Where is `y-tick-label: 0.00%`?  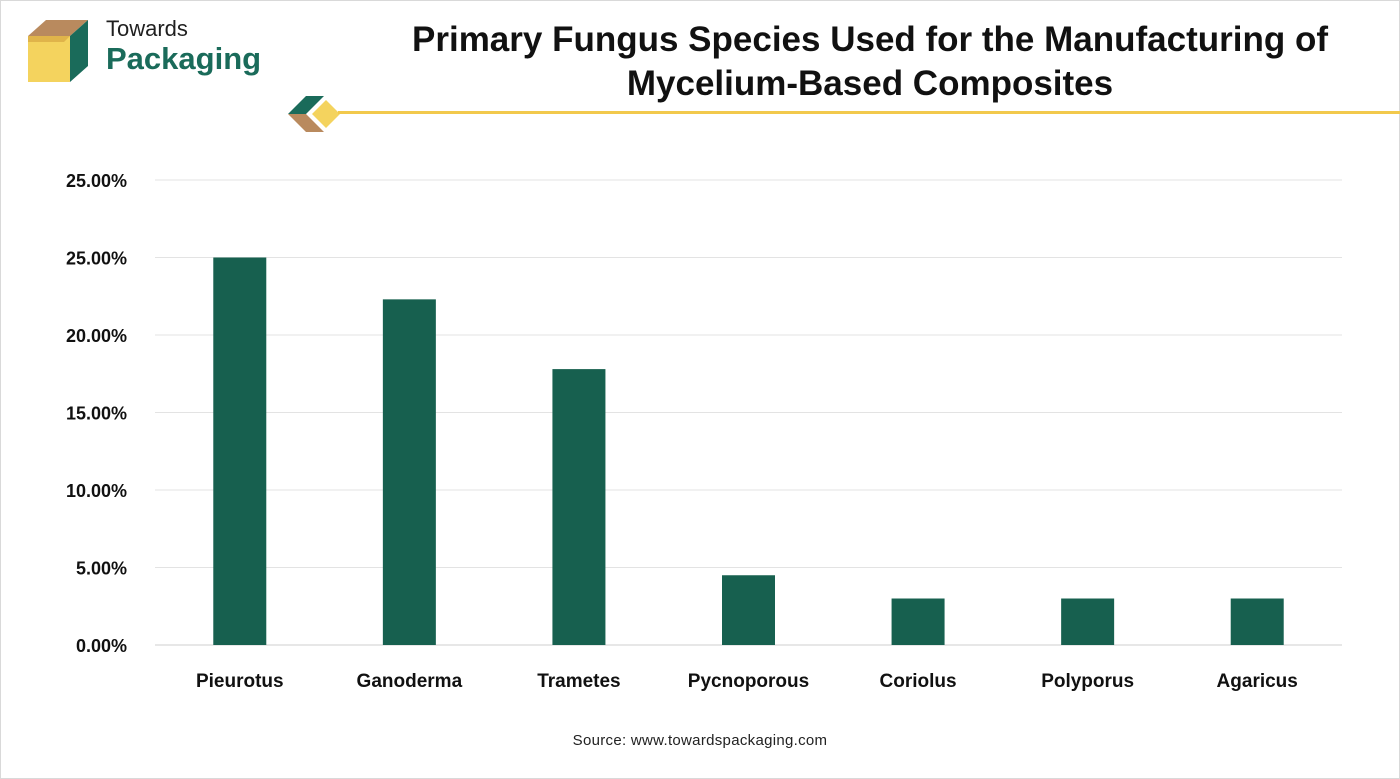
y-tick-label: 0.00% is located at coordinates (101, 646).